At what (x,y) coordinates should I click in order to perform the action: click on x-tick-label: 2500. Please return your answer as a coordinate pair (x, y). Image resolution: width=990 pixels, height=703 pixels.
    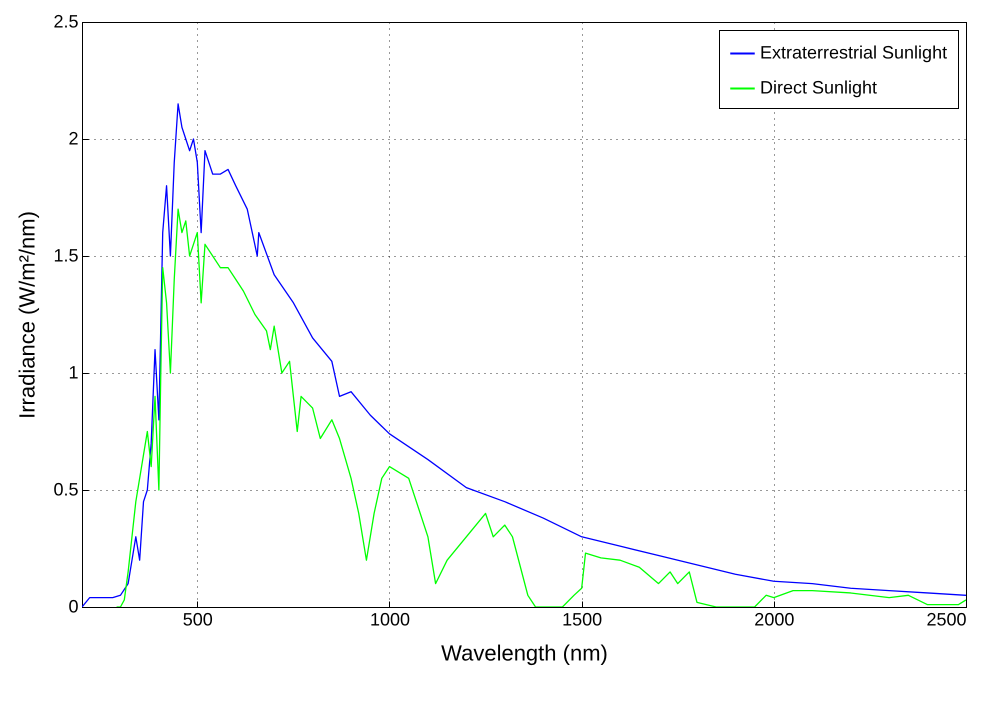
    Looking at the image, I should click on (946, 620).